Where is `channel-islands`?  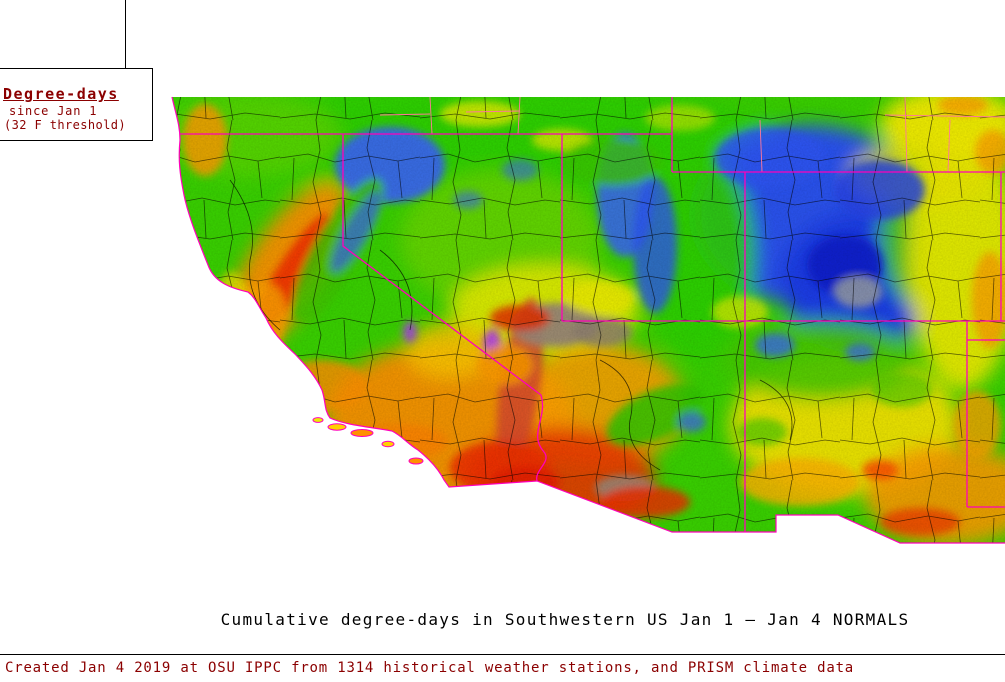
channel-islands is located at coordinates (368, 441).